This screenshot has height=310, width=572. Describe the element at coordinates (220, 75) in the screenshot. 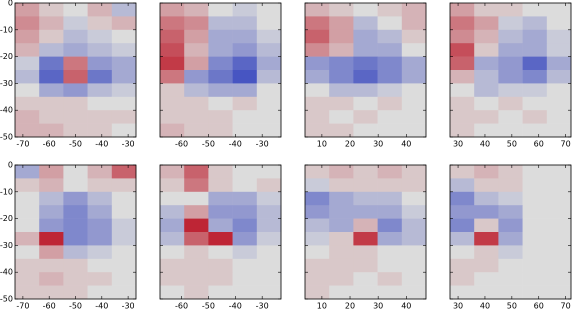

I see `panel: -60 -50 -40 -30` at that location.